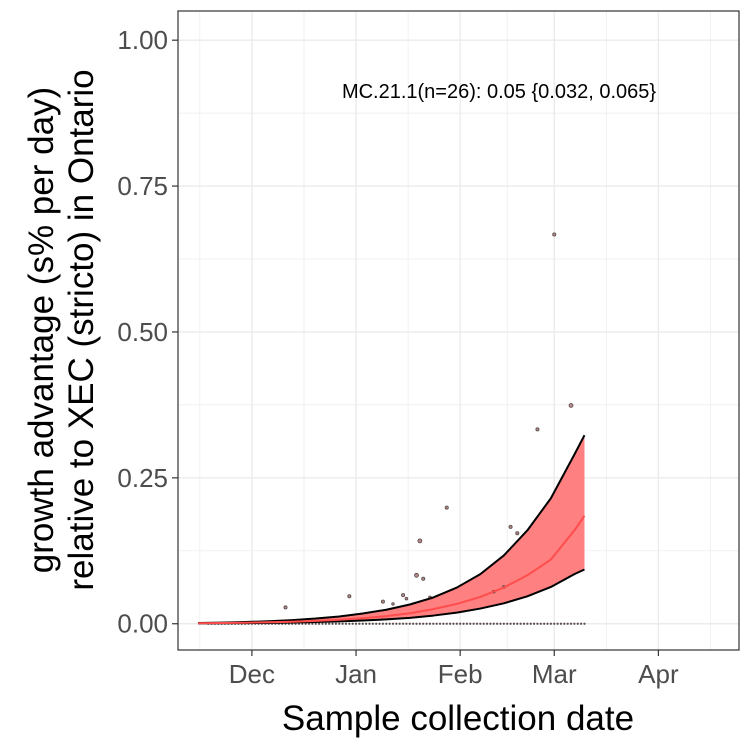 The height and width of the screenshot is (750, 750). Describe the element at coordinates (41, 330) in the screenshot. I see `y-axis-title-line-1: growth advantage (s% per day)` at that location.